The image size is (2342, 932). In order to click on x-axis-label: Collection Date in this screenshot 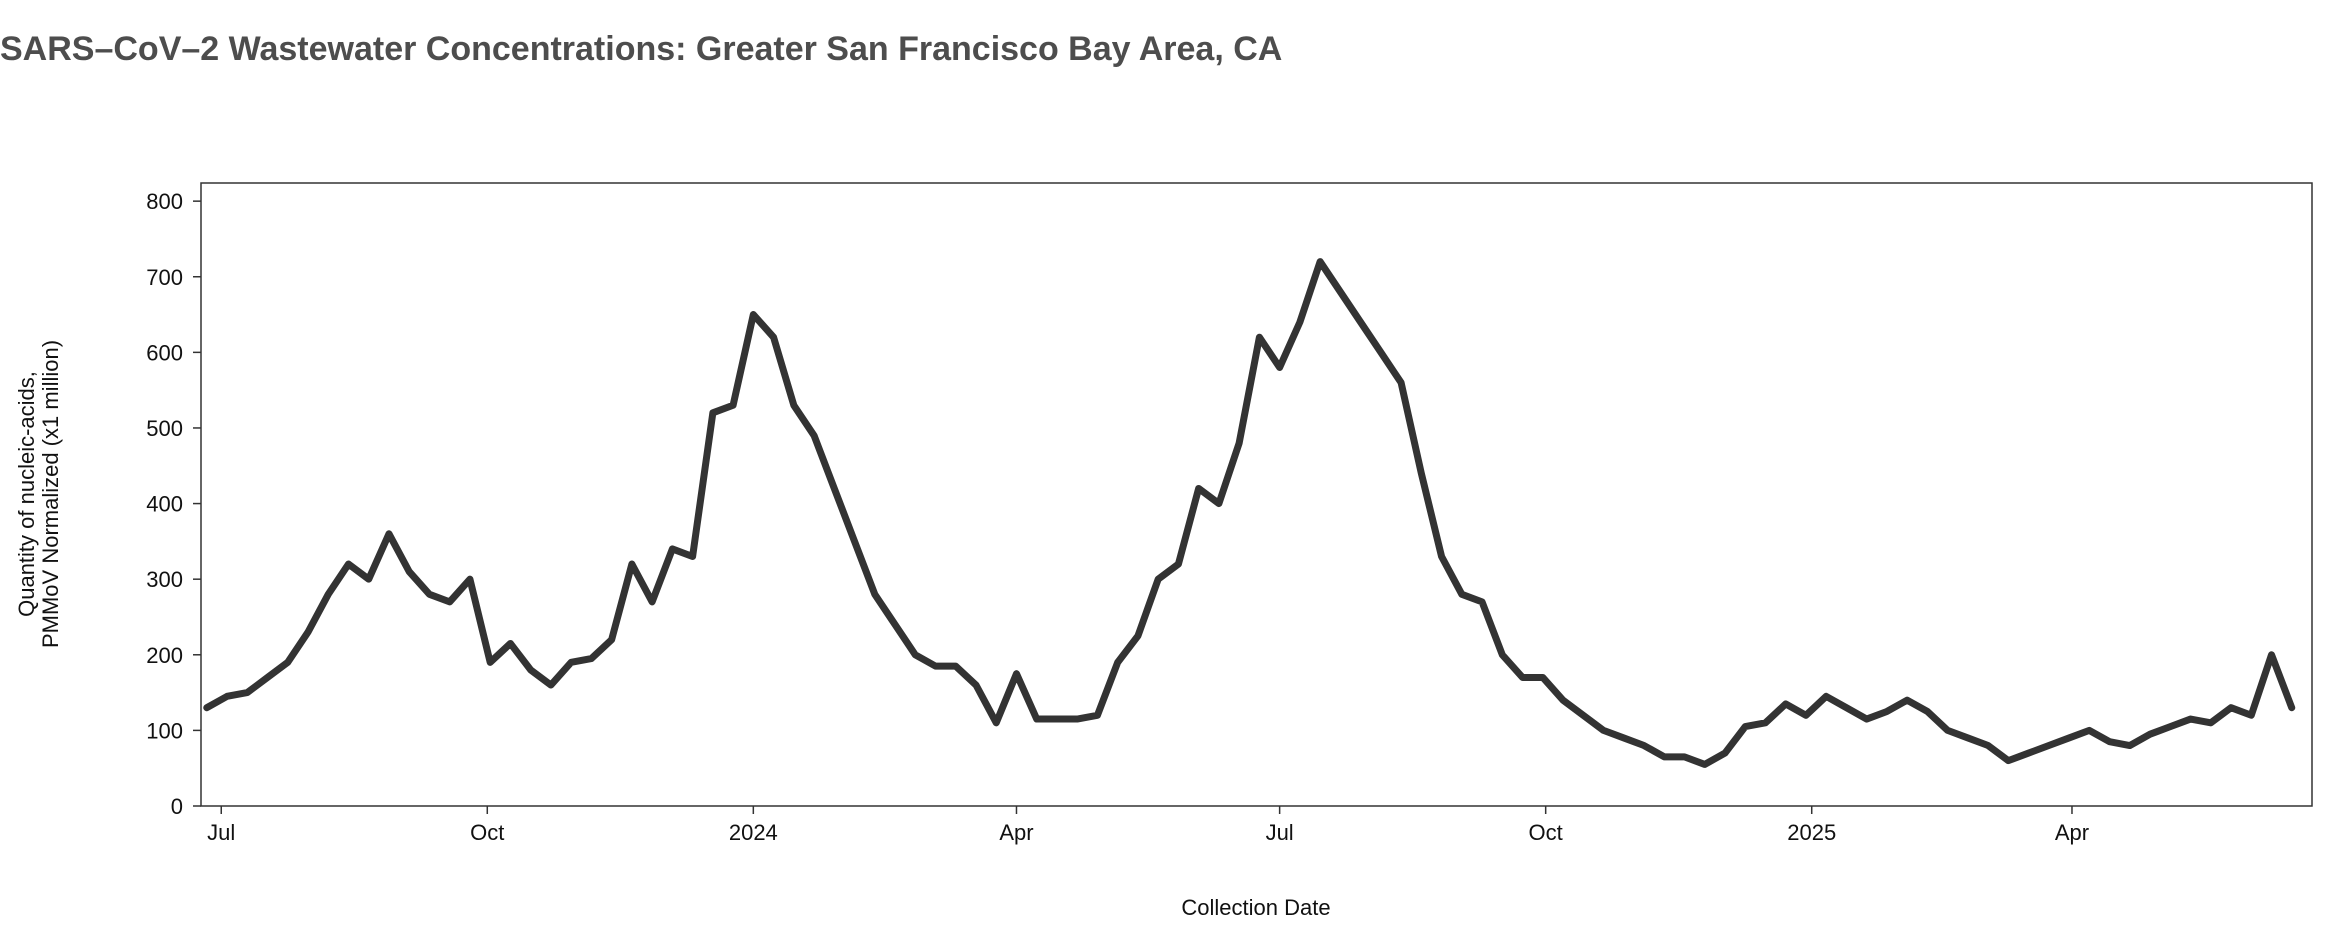, I will do `click(1255, 907)`.